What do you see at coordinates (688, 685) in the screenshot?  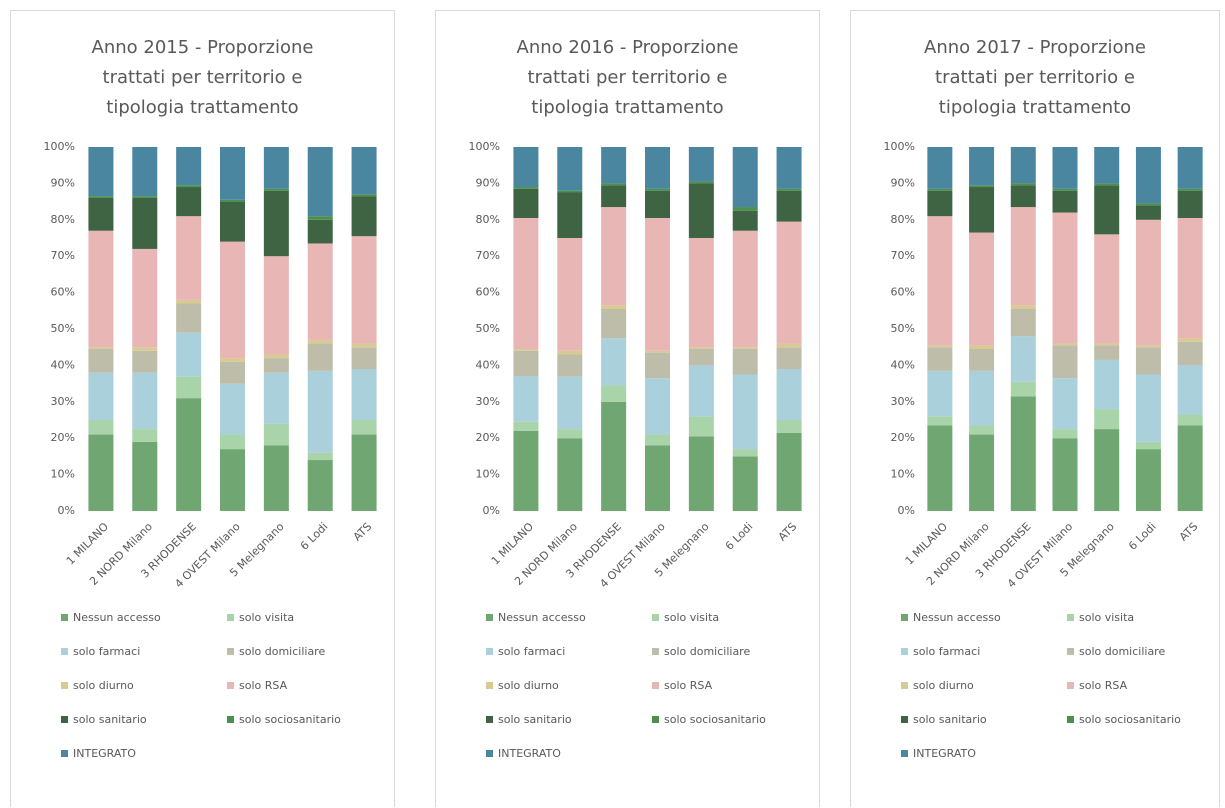 I see `legend-label: solo RSA` at bounding box center [688, 685].